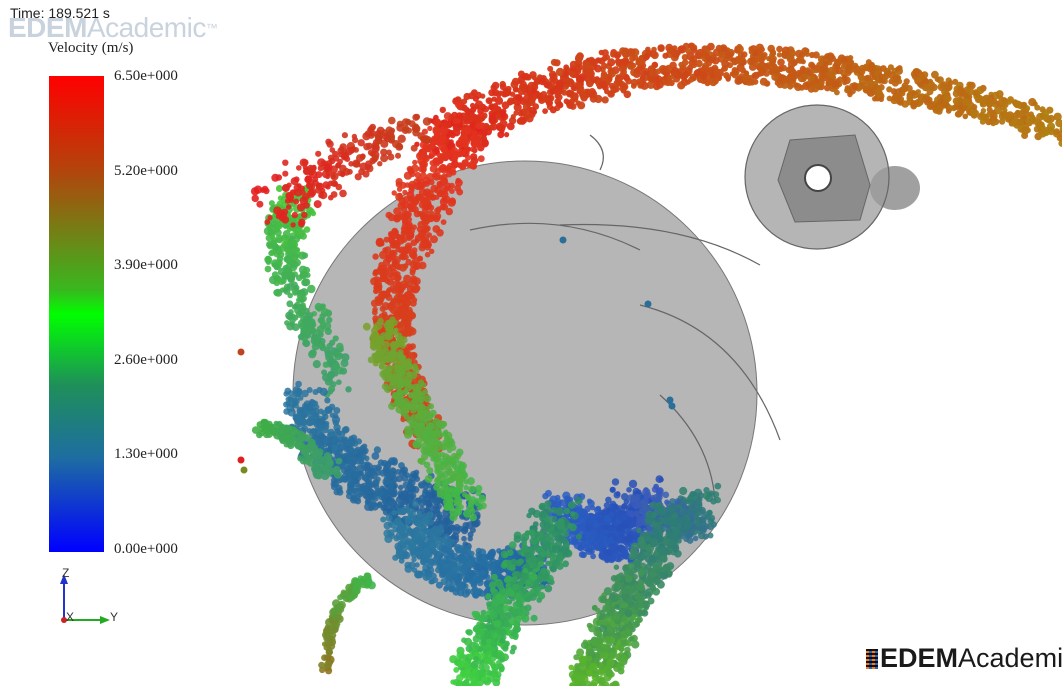 This screenshot has width=1062, height=686. Describe the element at coordinates (146, 76) in the screenshot. I see `legend-tick: 6.50e+000` at that location.